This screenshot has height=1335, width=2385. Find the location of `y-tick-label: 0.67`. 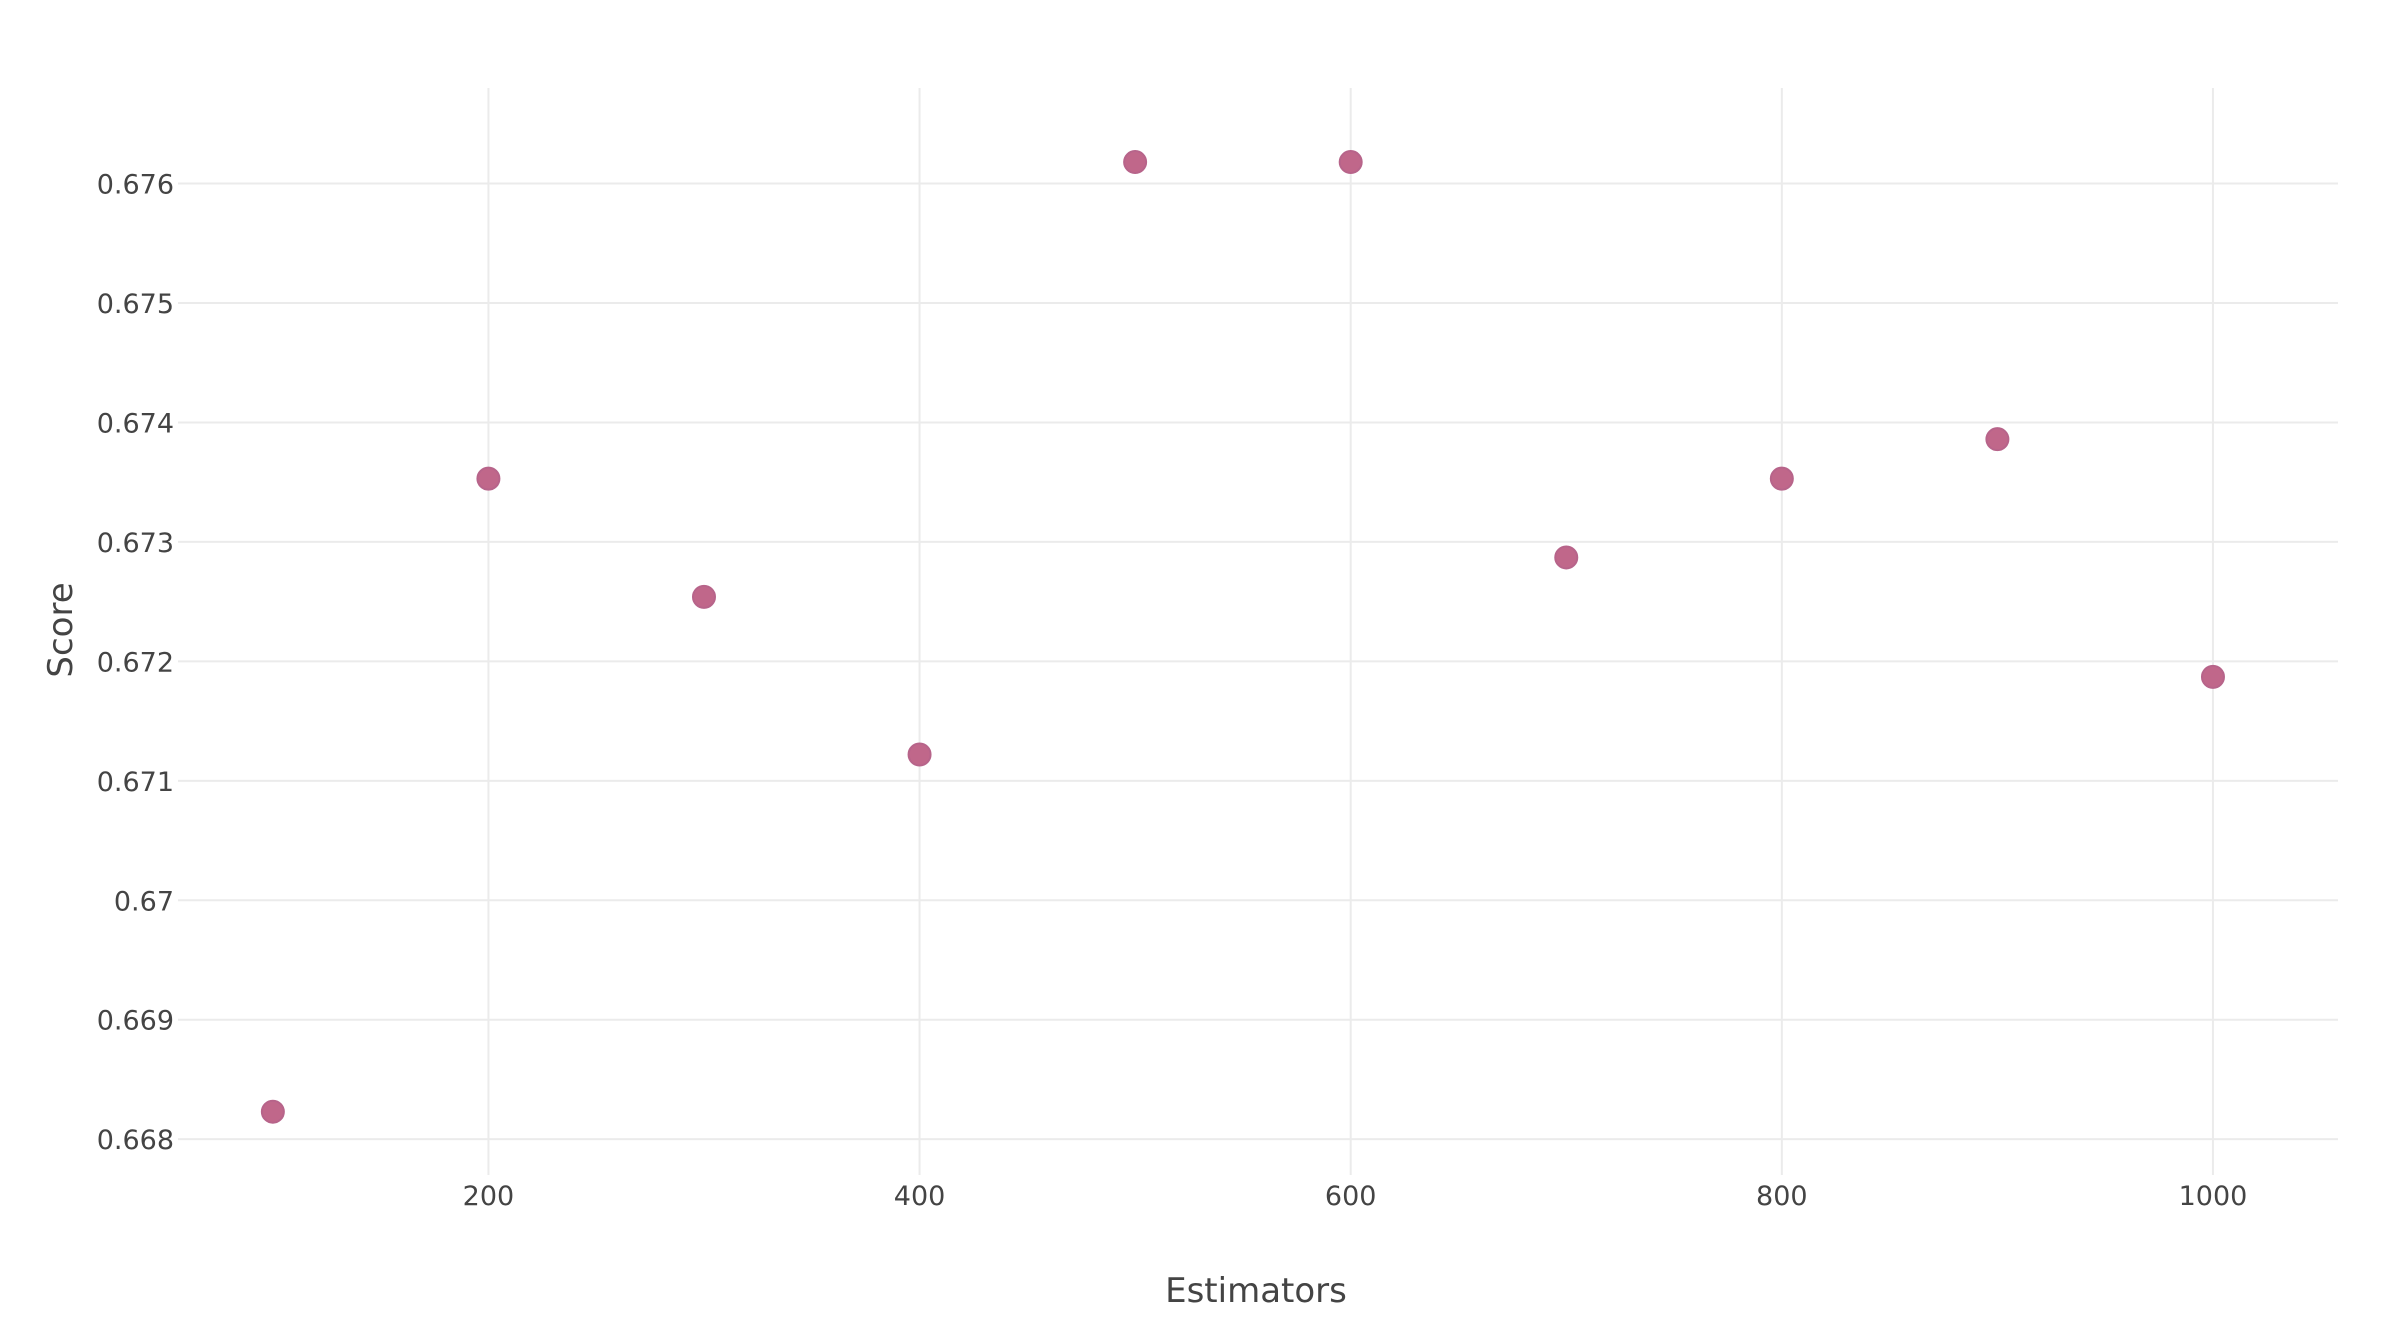

y-tick-label: 0.67 is located at coordinates (144, 901).